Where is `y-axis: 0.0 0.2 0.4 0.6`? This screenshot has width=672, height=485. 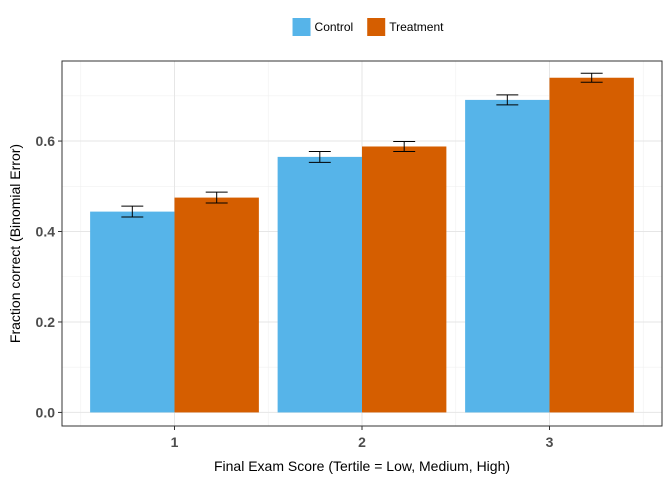
y-axis: 0.0 0.2 0.4 0.6 is located at coordinates (49, 276).